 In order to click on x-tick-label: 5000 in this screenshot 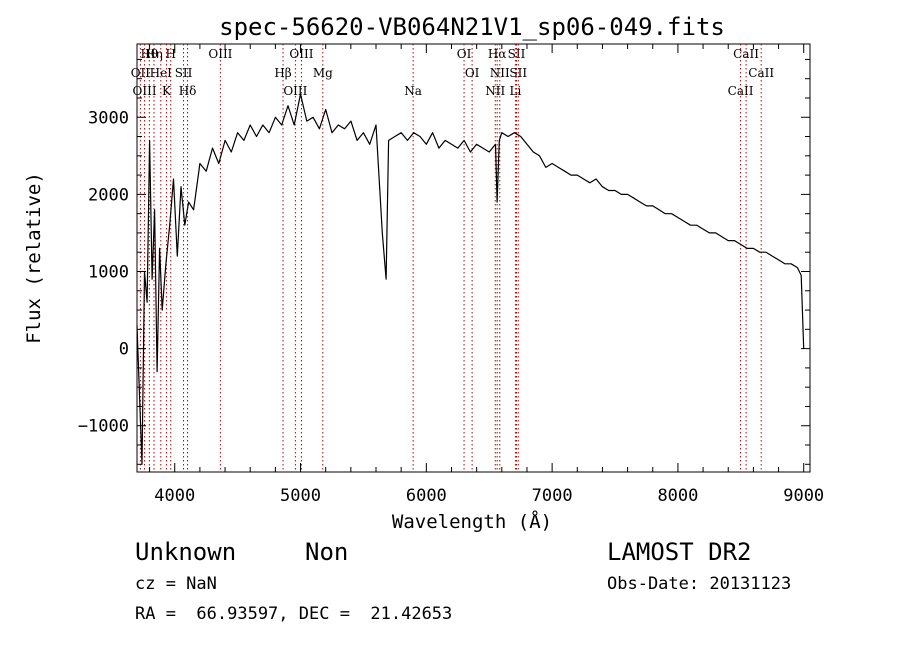, I will do `click(300, 496)`.